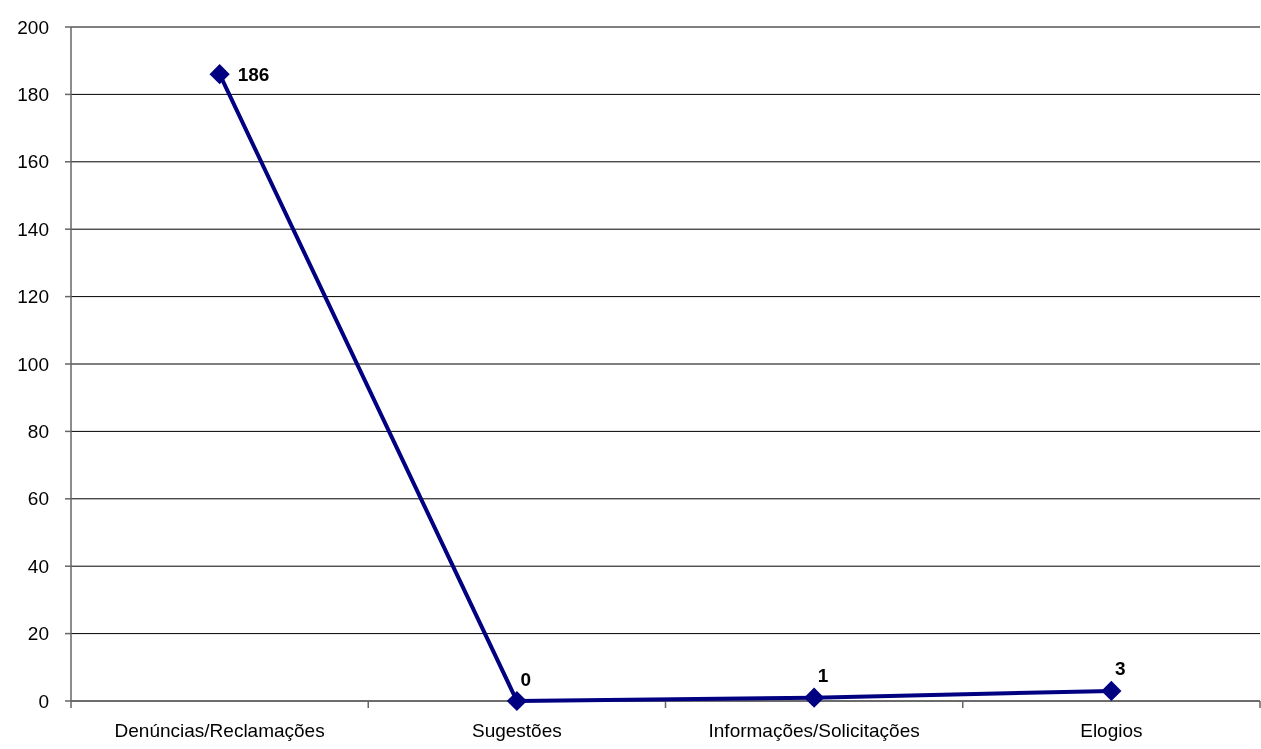  I want to click on x-tick-label: Sugestões, so click(516, 730).